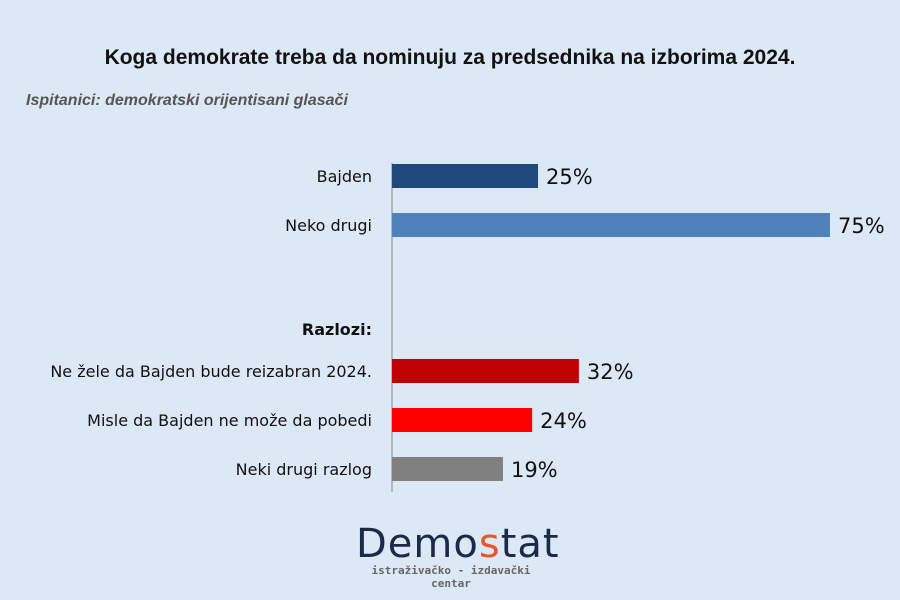 The image size is (900, 600). I want to click on category-label: Neko drugi, so click(328, 225).